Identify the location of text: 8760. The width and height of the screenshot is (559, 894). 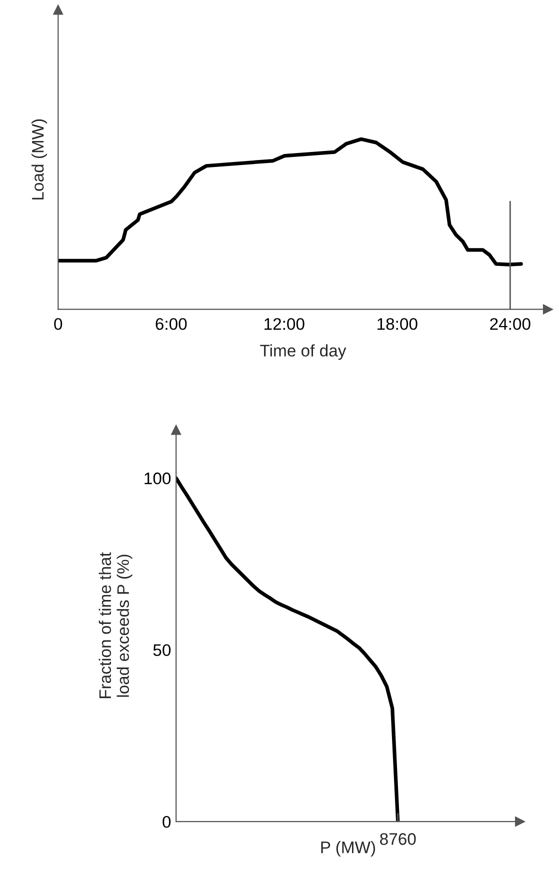
(398, 839).